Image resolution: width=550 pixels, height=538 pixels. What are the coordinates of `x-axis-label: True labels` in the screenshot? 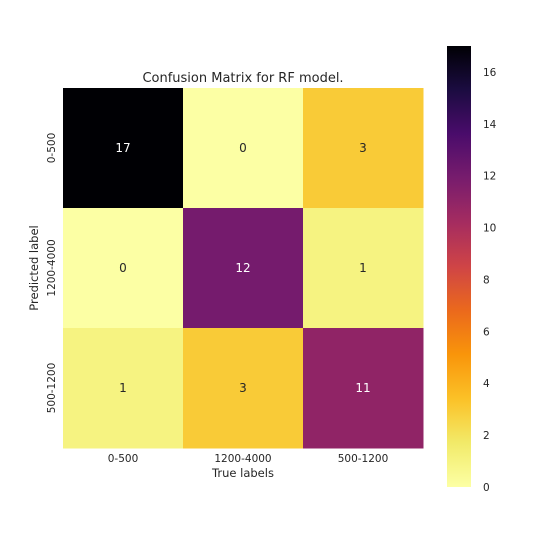 It's located at (242, 473).